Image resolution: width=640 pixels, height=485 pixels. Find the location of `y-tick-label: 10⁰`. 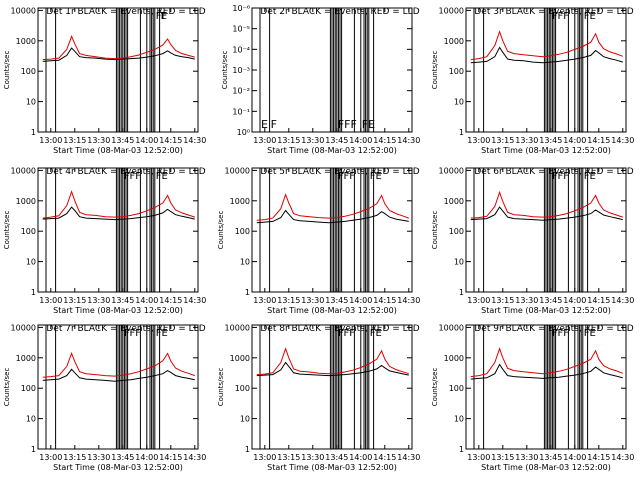

y-tick-label: 10⁰ is located at coordinates (243, 132).